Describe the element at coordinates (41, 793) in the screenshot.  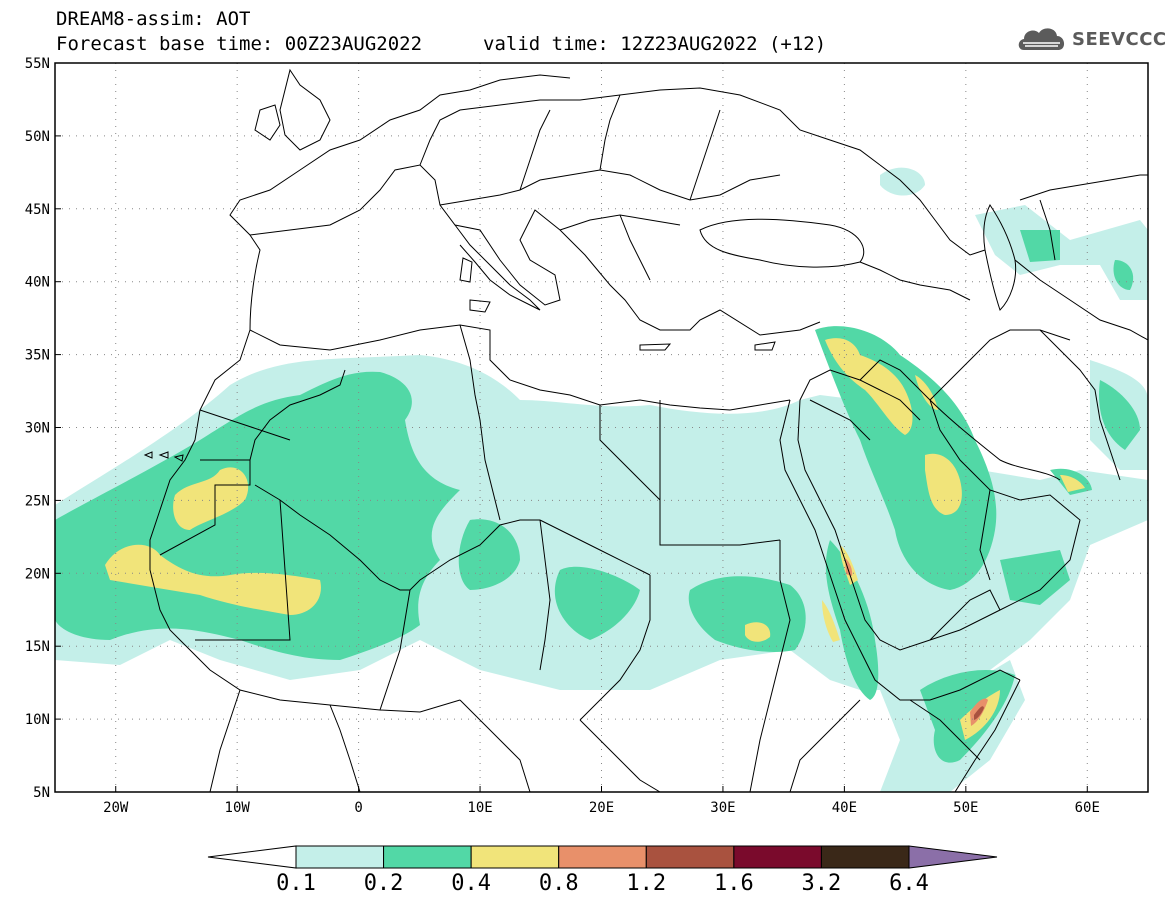
I see `lat-tick-label: 5N` at that location.